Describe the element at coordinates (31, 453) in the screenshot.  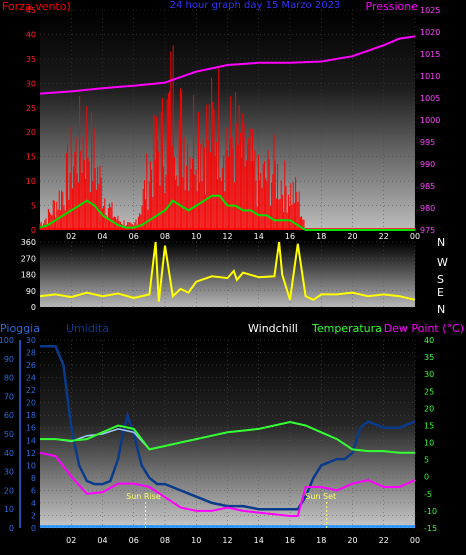
I see `humidity-tick-label: 12` at that location.